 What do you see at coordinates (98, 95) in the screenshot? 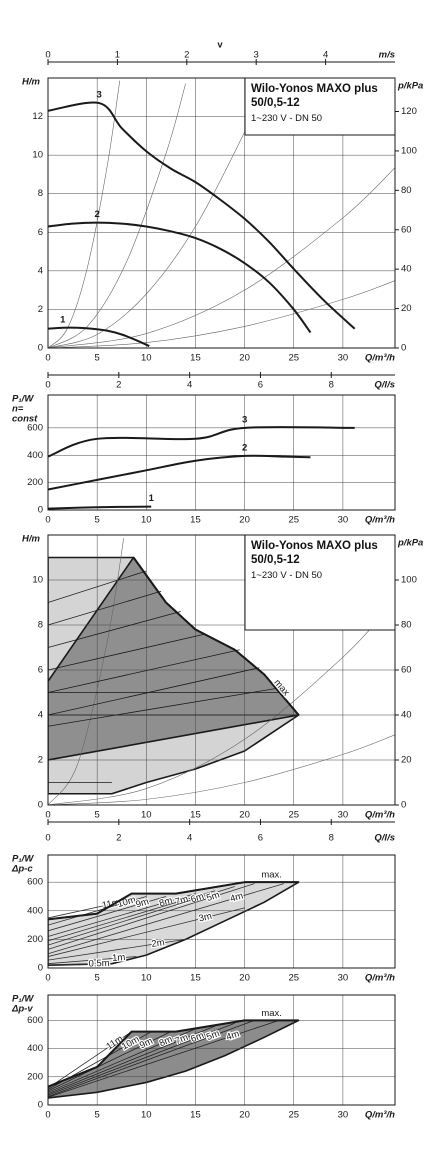
I see `curve-label: 3` at bounding box center [98, 95].